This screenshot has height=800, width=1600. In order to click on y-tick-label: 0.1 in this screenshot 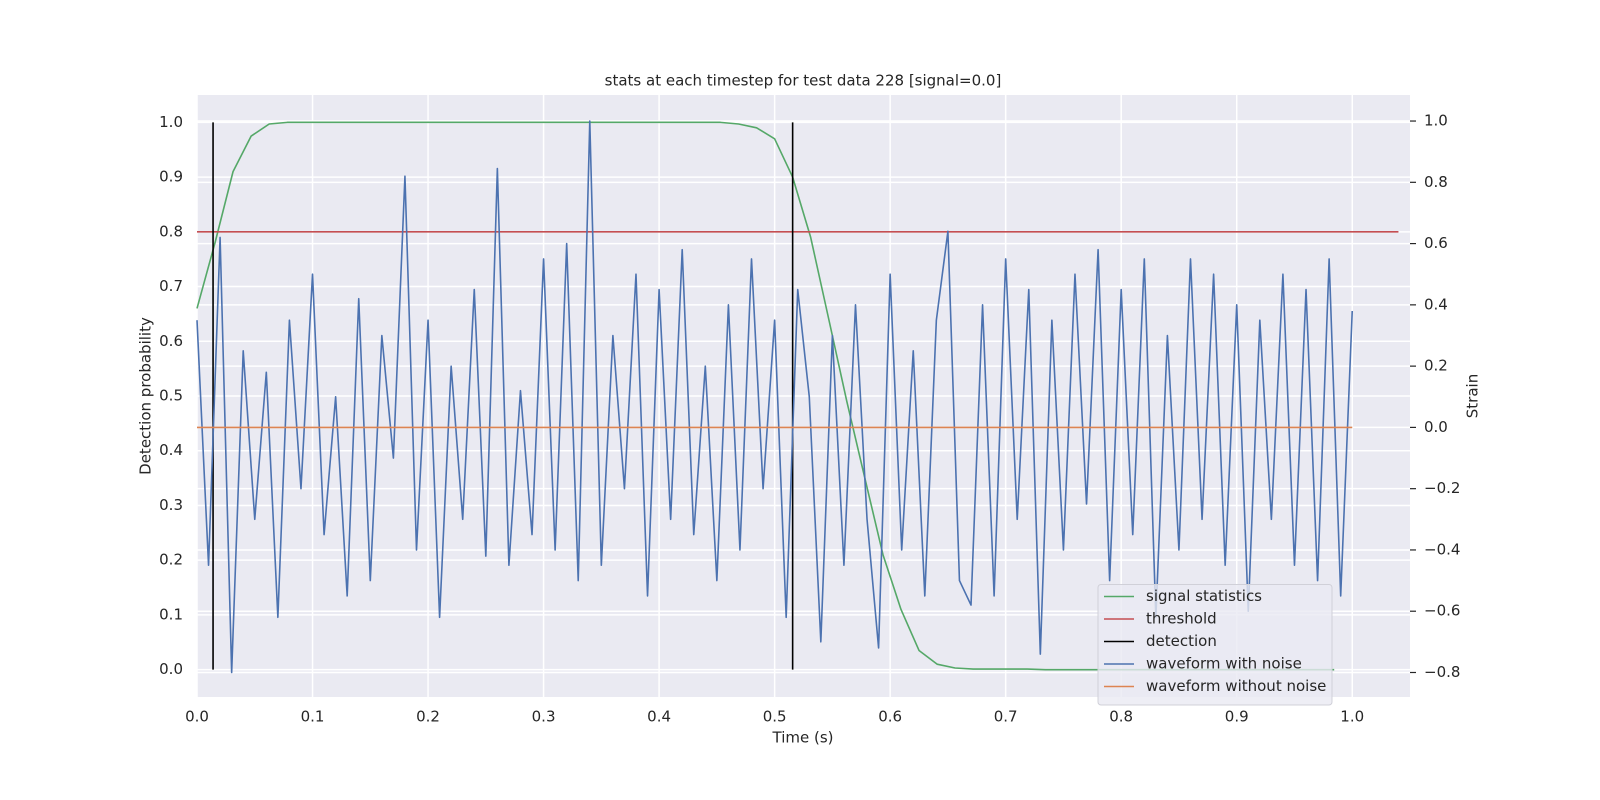, I will do `click(171, 614)`.